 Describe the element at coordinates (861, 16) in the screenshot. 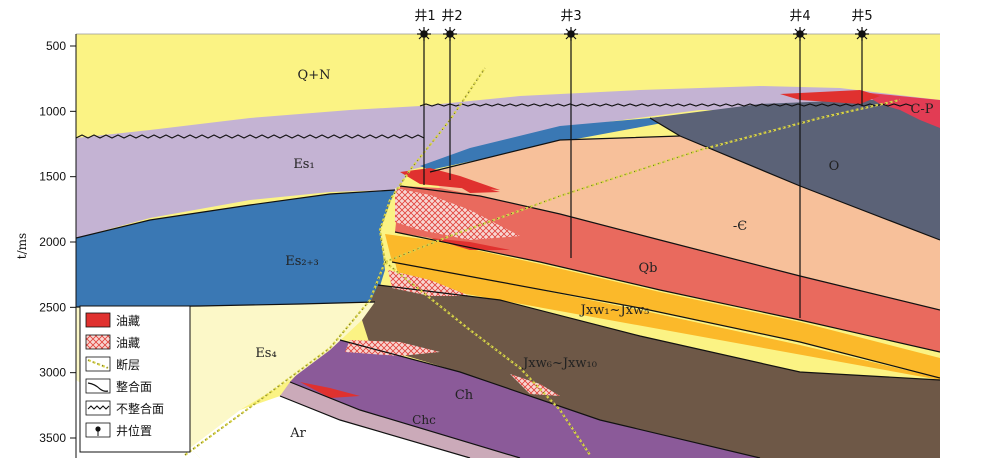

I see `well-label: 井5` at that location.